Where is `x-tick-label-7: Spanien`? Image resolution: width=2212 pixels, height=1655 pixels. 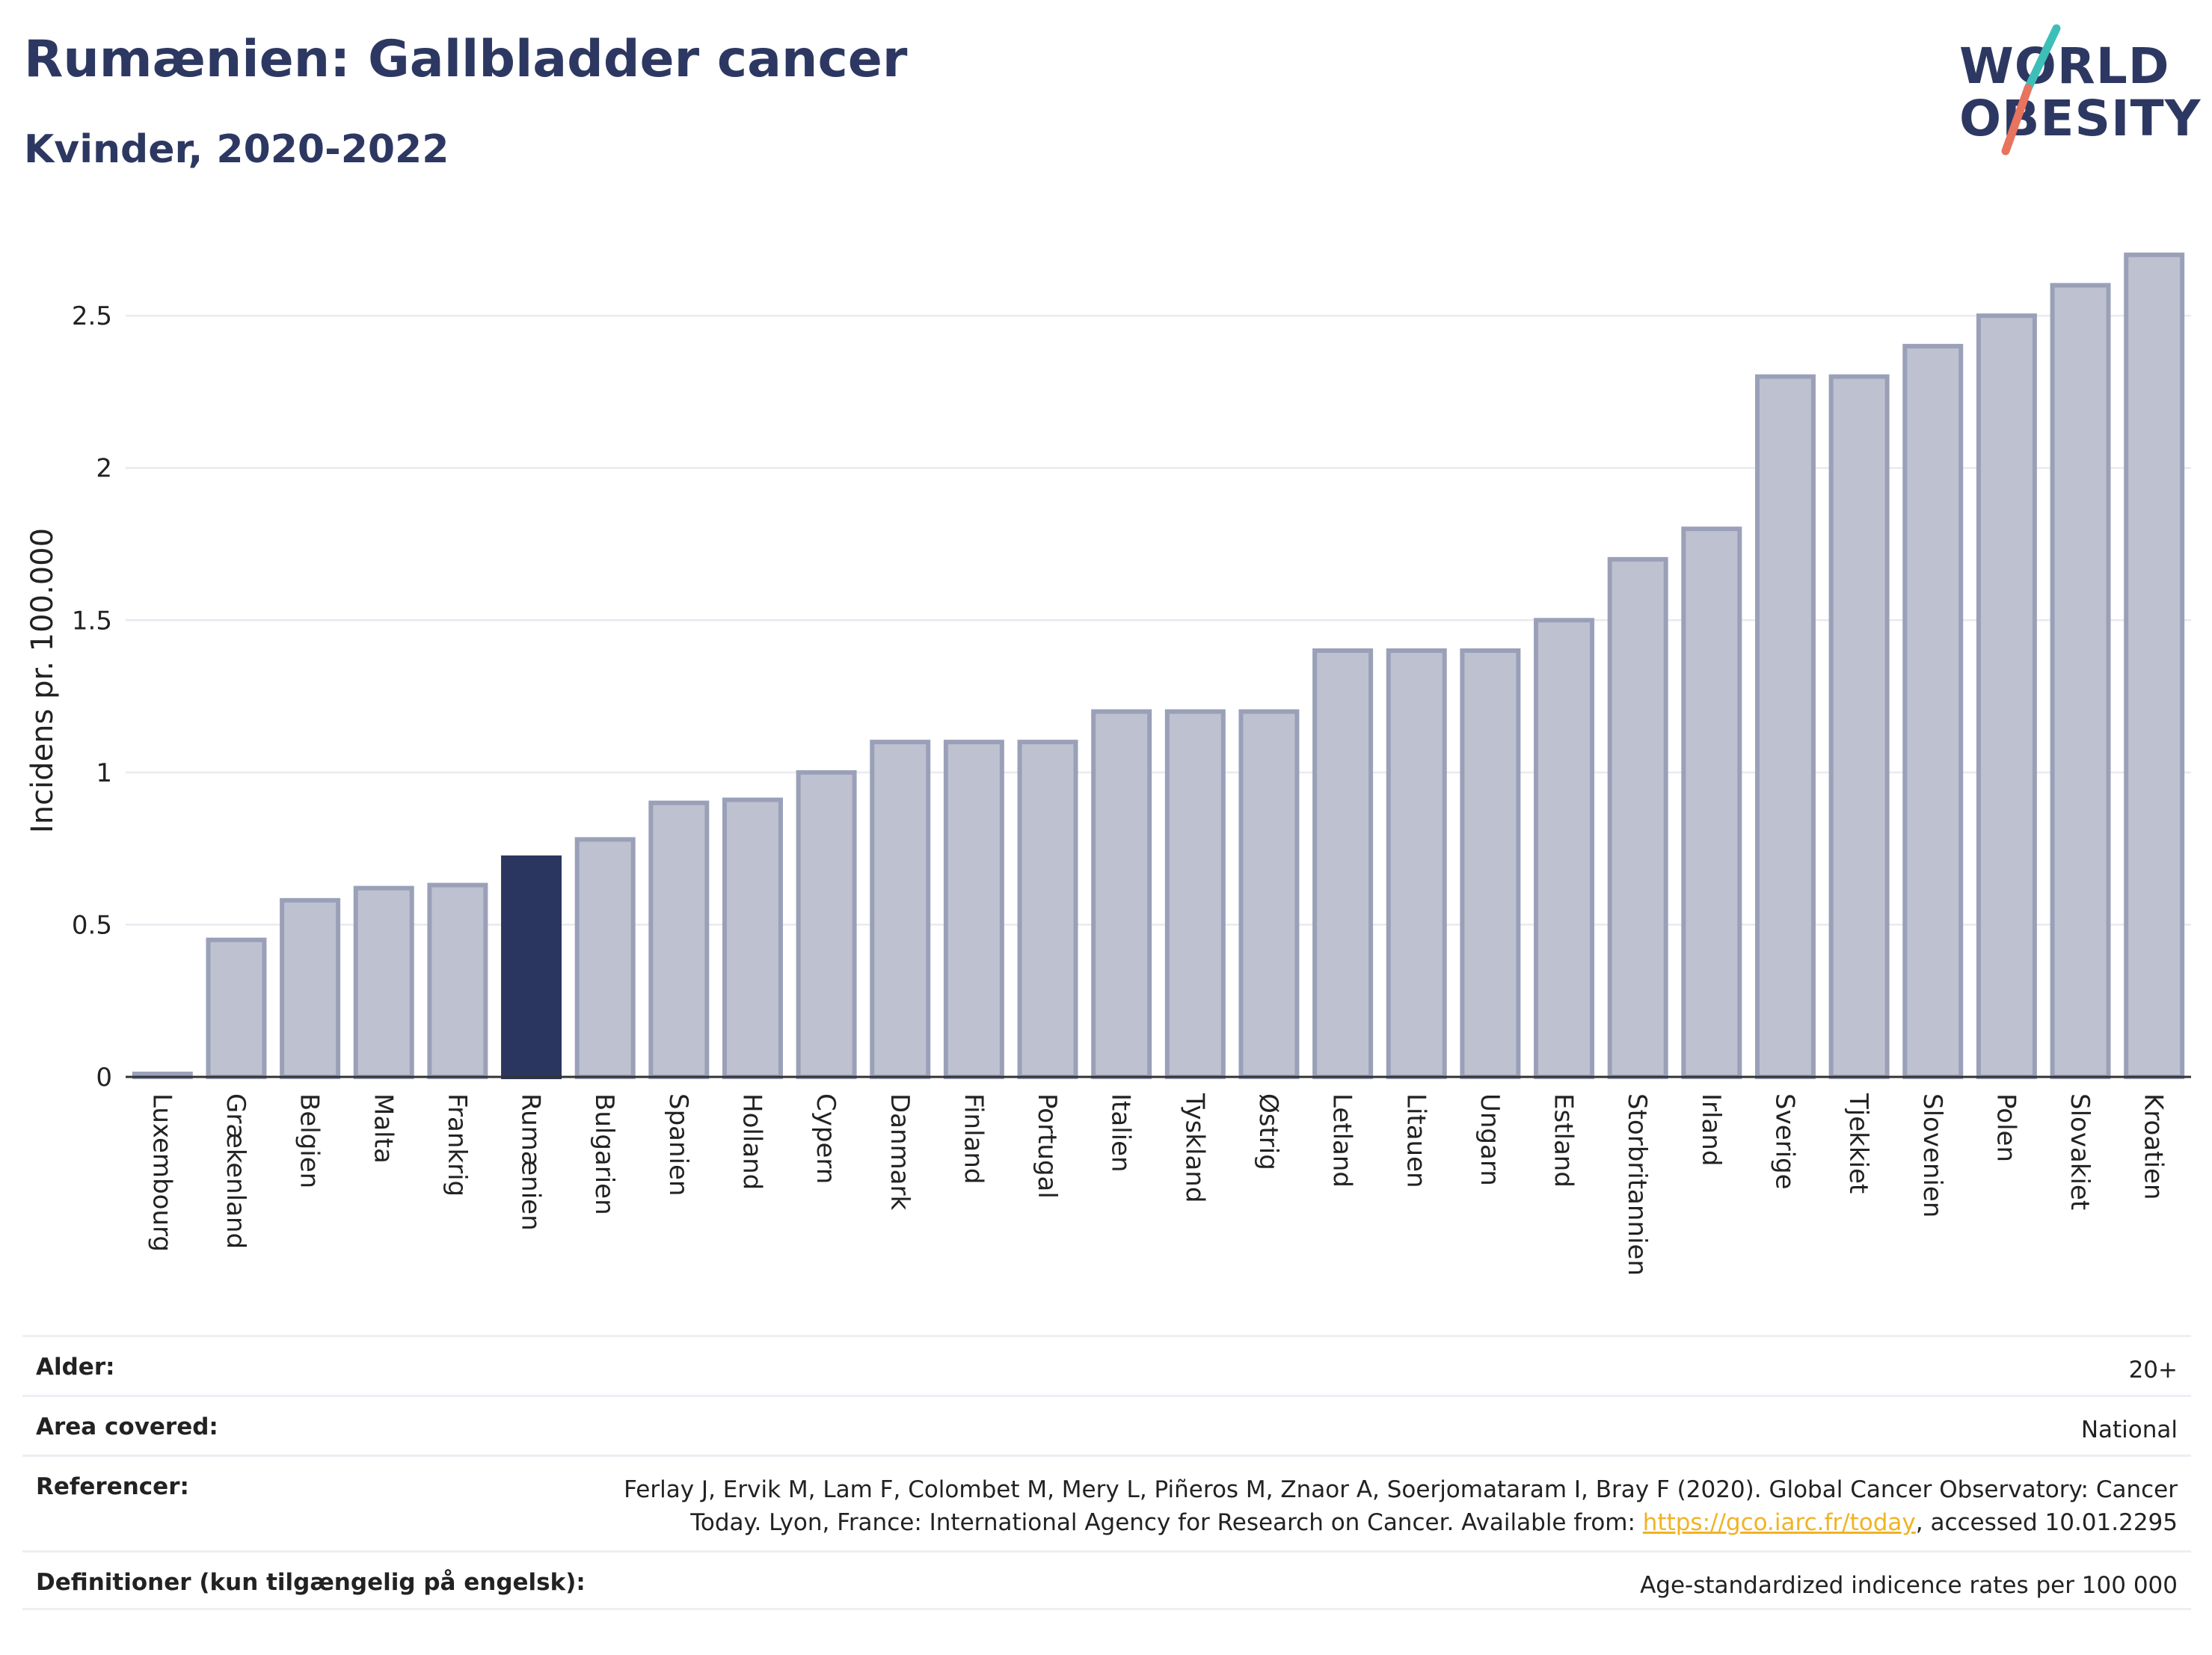 x-tick-label-7: Spanien is located at coordinates (678, 1144).